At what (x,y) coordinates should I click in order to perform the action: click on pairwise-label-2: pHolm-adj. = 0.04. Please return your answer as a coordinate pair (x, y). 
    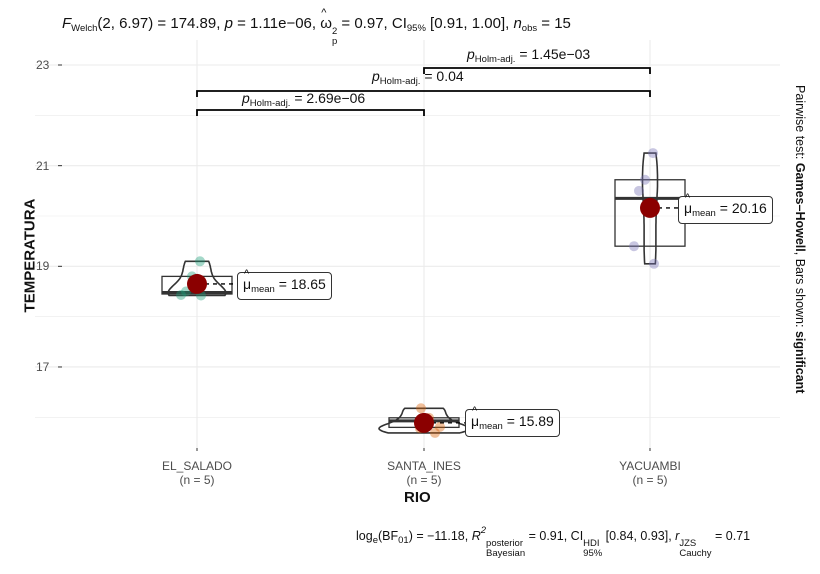
    Looking at the image, I should click on (418, 78).